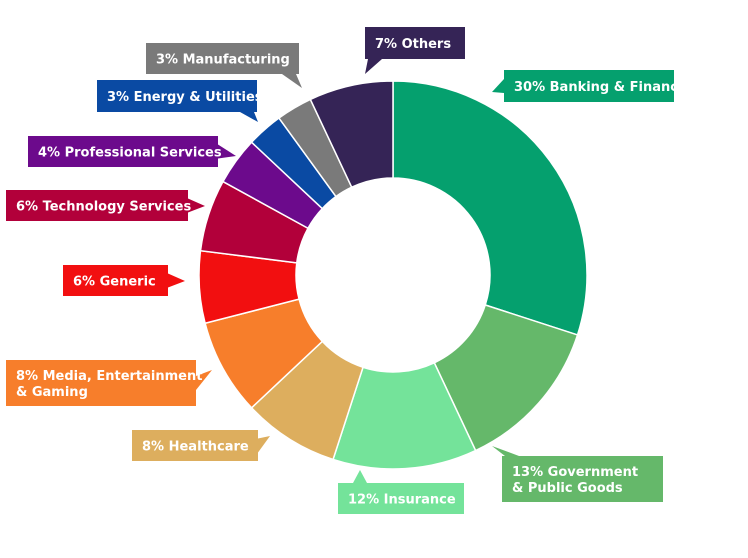 The image size is (748, 558). What do you see at coordinates (351, 134) in the screenshot?
I see `slice-7-others` at bounding box center [351, 134].